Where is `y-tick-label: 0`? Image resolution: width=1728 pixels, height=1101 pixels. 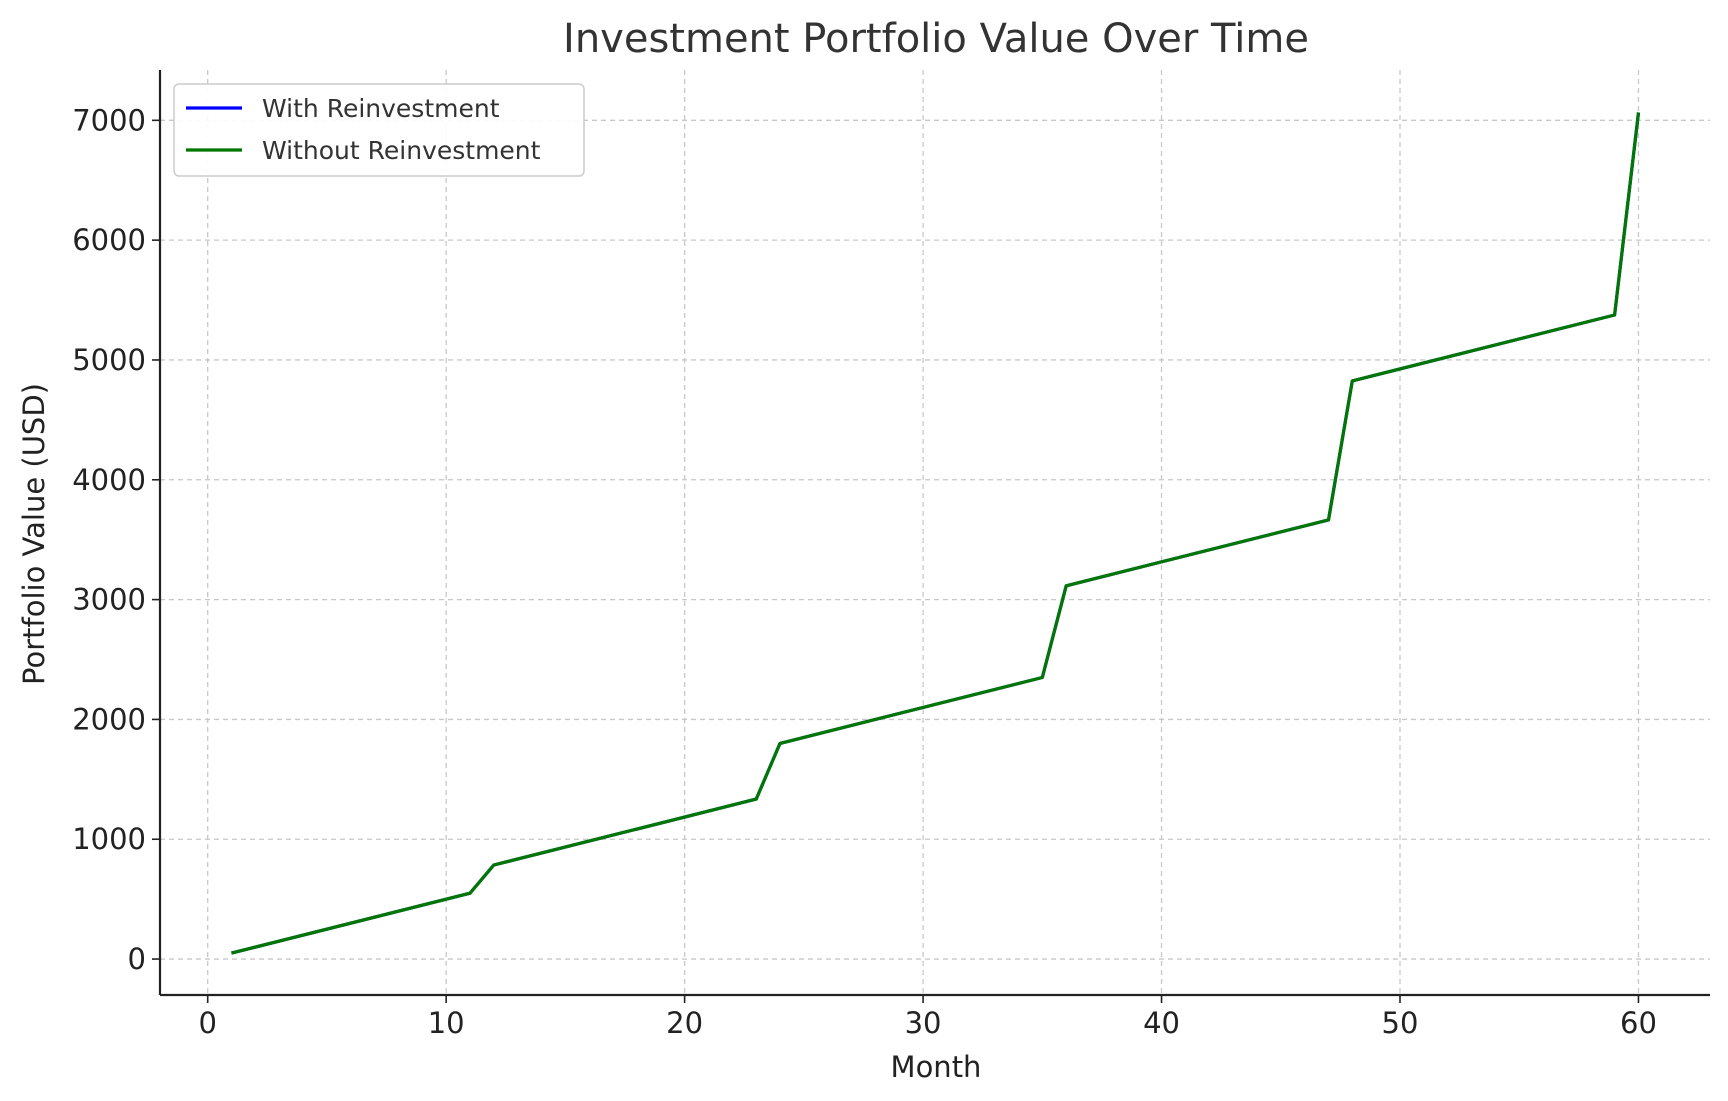
y-tick-label: 0 is located at coordinates (137, 959).